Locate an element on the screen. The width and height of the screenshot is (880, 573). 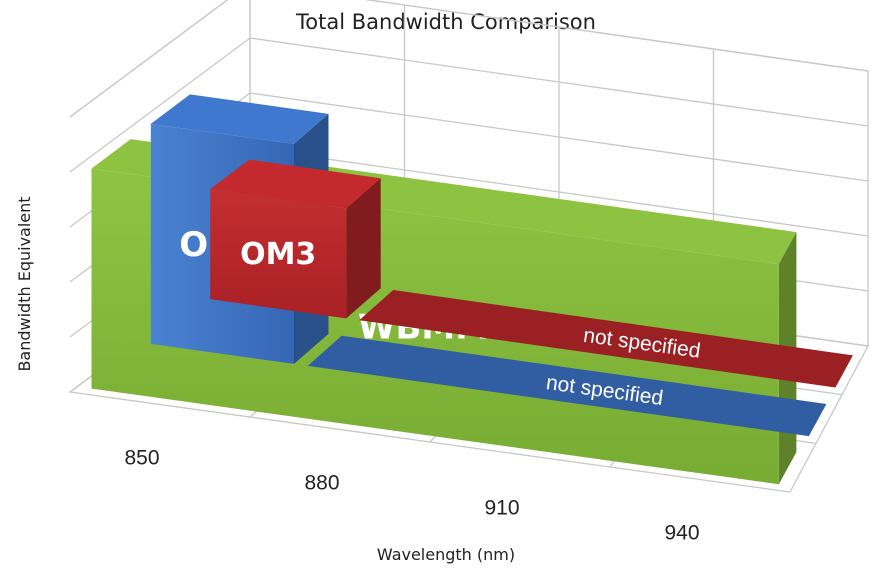
x-tick-940: 940 is located at coordinates (681, 533).